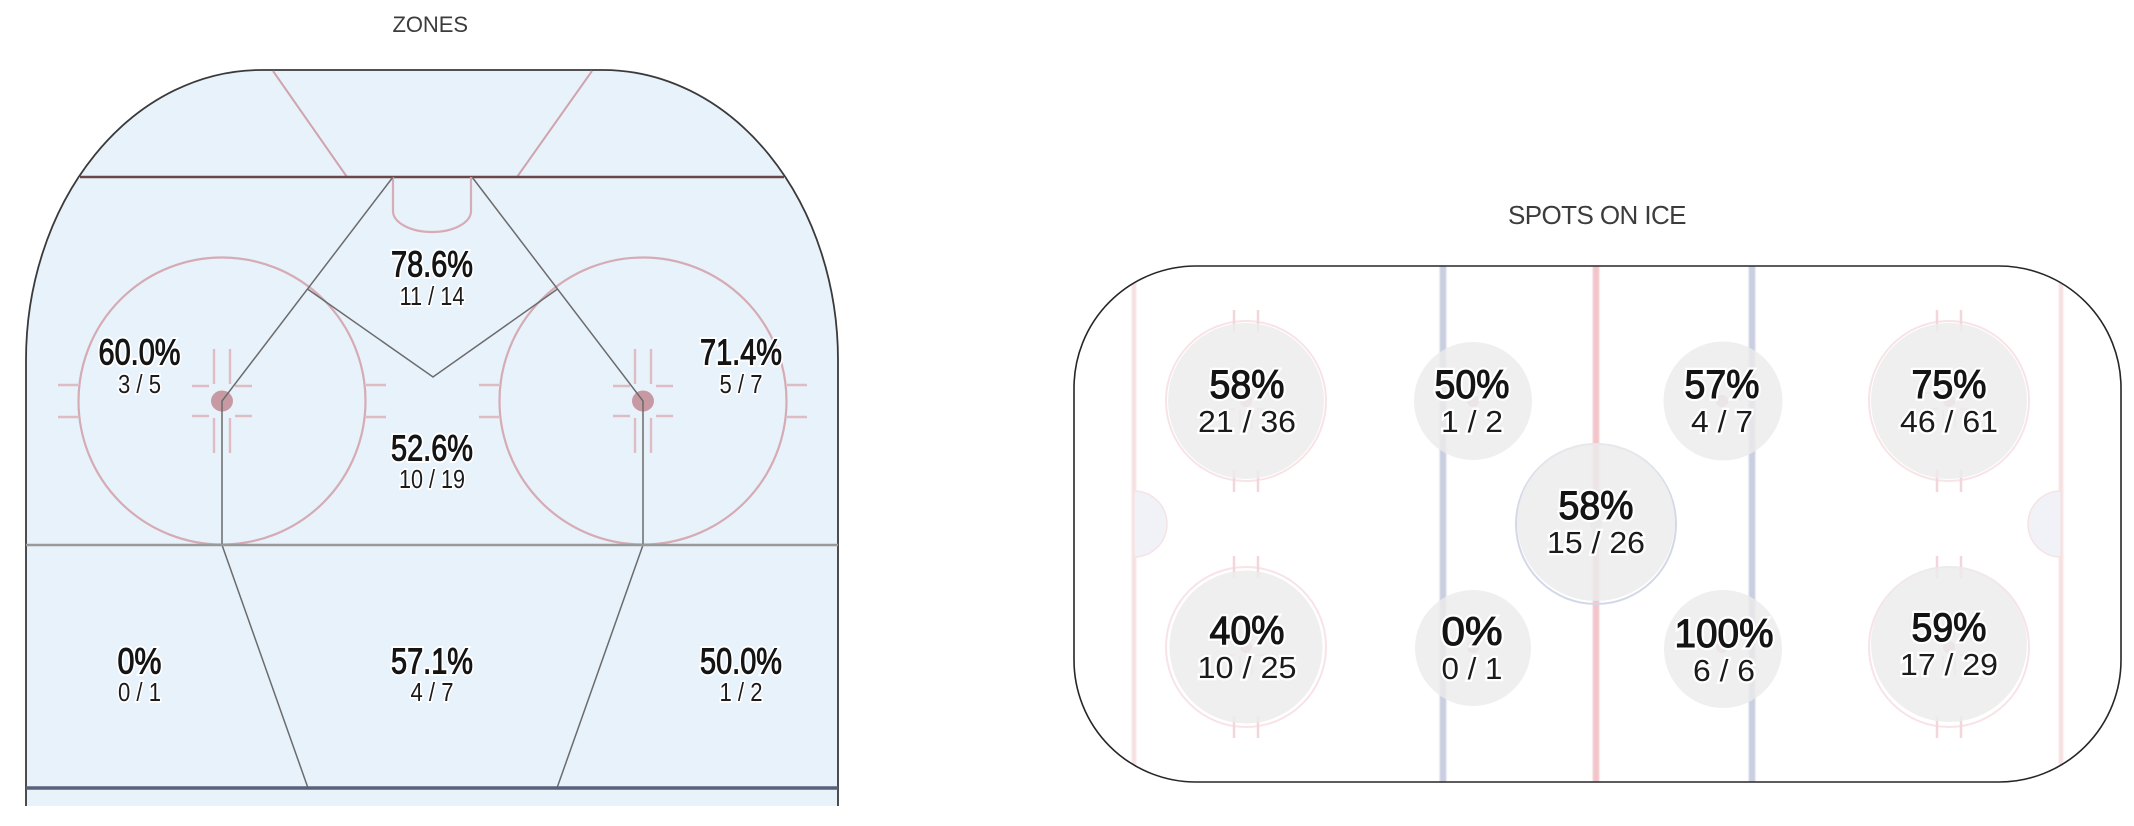 This screenshot has width=2134, height=826. What do you see at coordinates (1598, 215) in the screenshot?
I see `svg-text: SPOTS ON ICE` at bounding box center [1598, 215].